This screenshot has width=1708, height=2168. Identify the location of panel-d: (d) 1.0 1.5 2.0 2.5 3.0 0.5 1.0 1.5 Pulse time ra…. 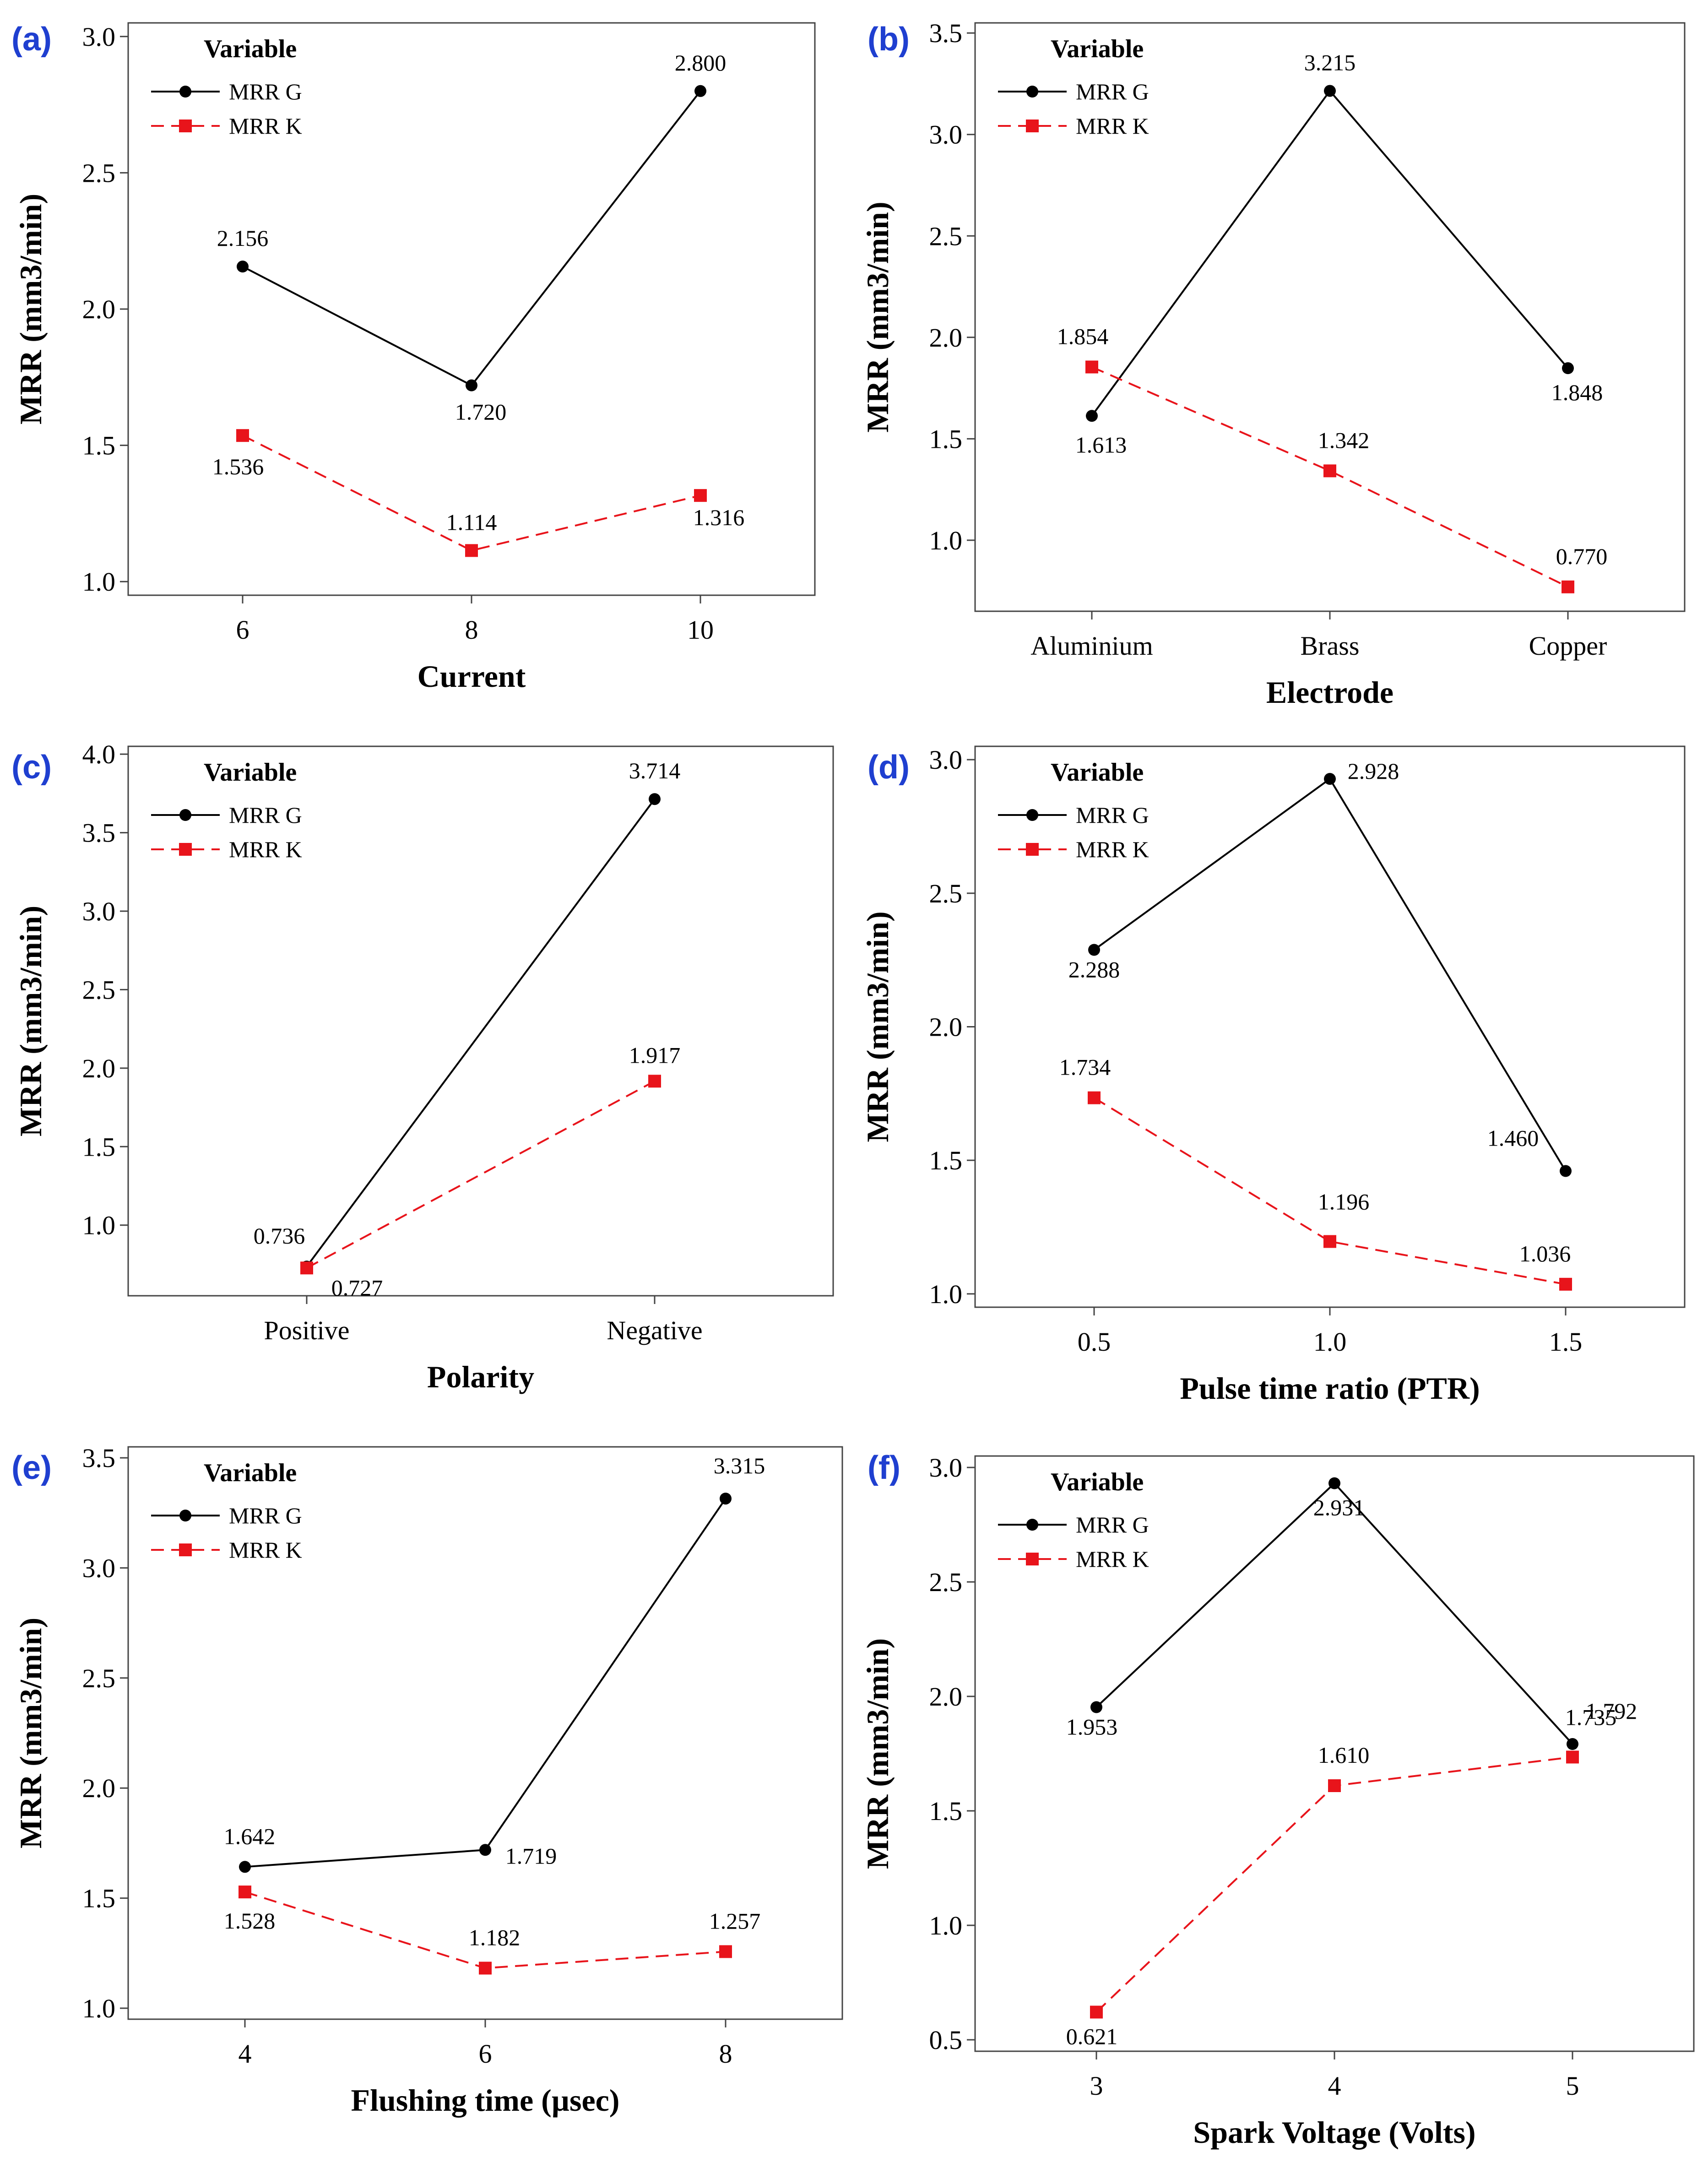
(1273, 1075).